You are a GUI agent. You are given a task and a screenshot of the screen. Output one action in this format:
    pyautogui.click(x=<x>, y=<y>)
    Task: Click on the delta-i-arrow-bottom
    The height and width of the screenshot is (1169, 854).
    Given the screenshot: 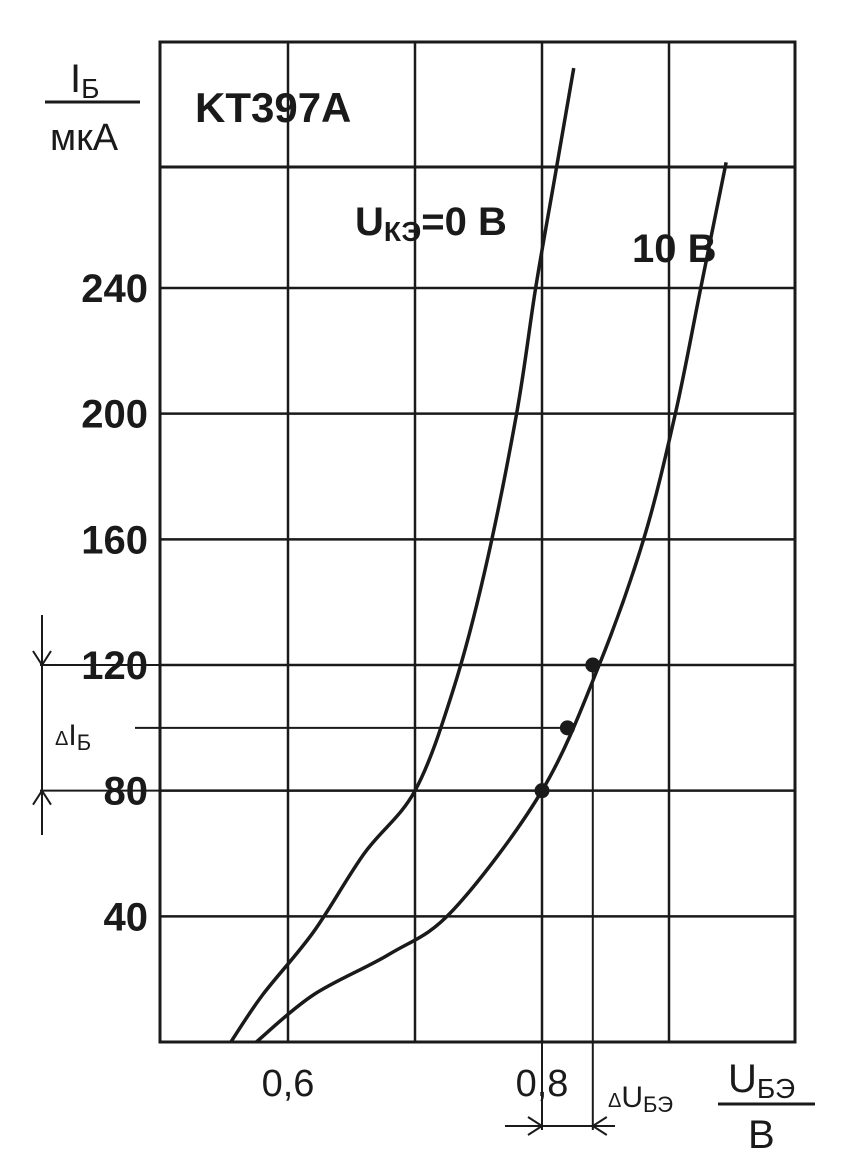 What is the action you would take?
    pyautogui.click(x=42, y=797)
    